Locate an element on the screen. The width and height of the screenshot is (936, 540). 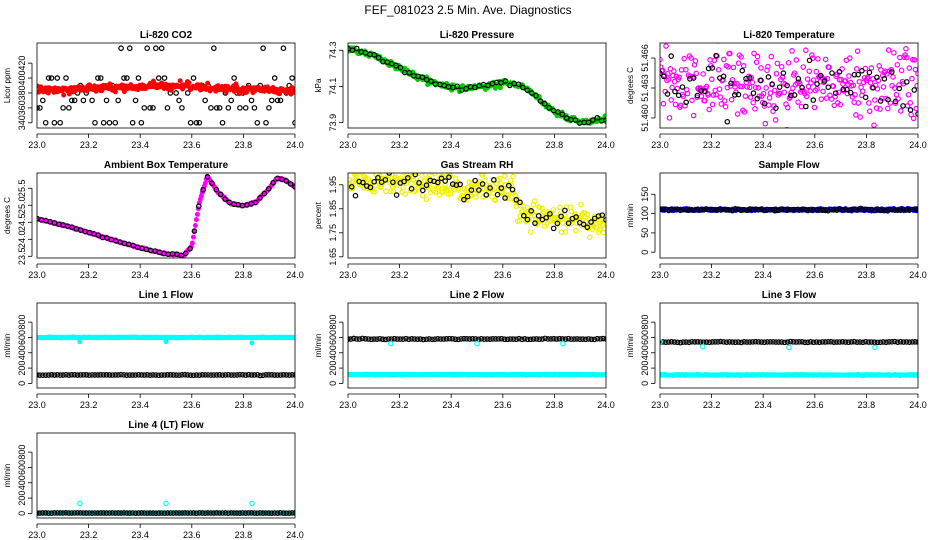
y-tick-label: 340 is located at coordinates (22, 122).